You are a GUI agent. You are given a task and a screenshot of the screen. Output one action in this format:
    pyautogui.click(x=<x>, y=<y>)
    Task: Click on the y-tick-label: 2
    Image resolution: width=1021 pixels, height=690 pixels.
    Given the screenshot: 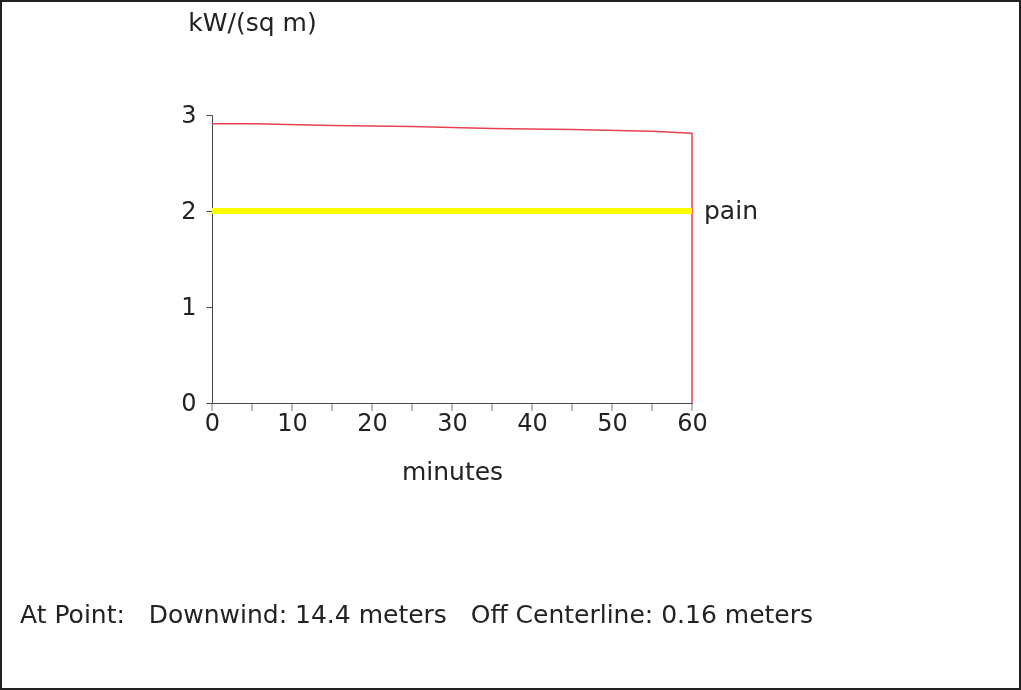 What is the action you would take?
    pyautogui.click(x=189, y=210)
    